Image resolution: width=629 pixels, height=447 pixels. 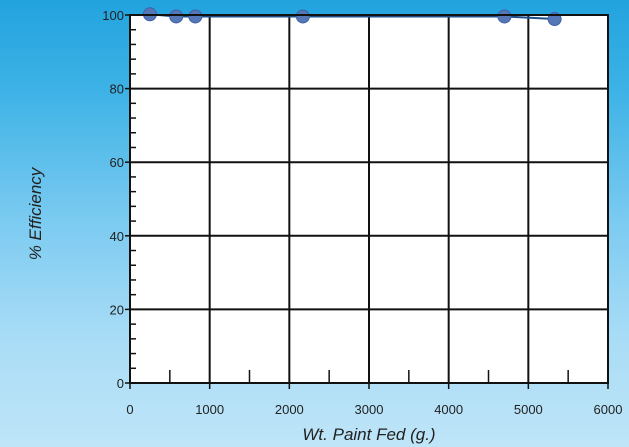 What do you see at coordinates (117, 162) in the screenshot?
I see `y-tick-label: 60` at bounding box center [117, 162].